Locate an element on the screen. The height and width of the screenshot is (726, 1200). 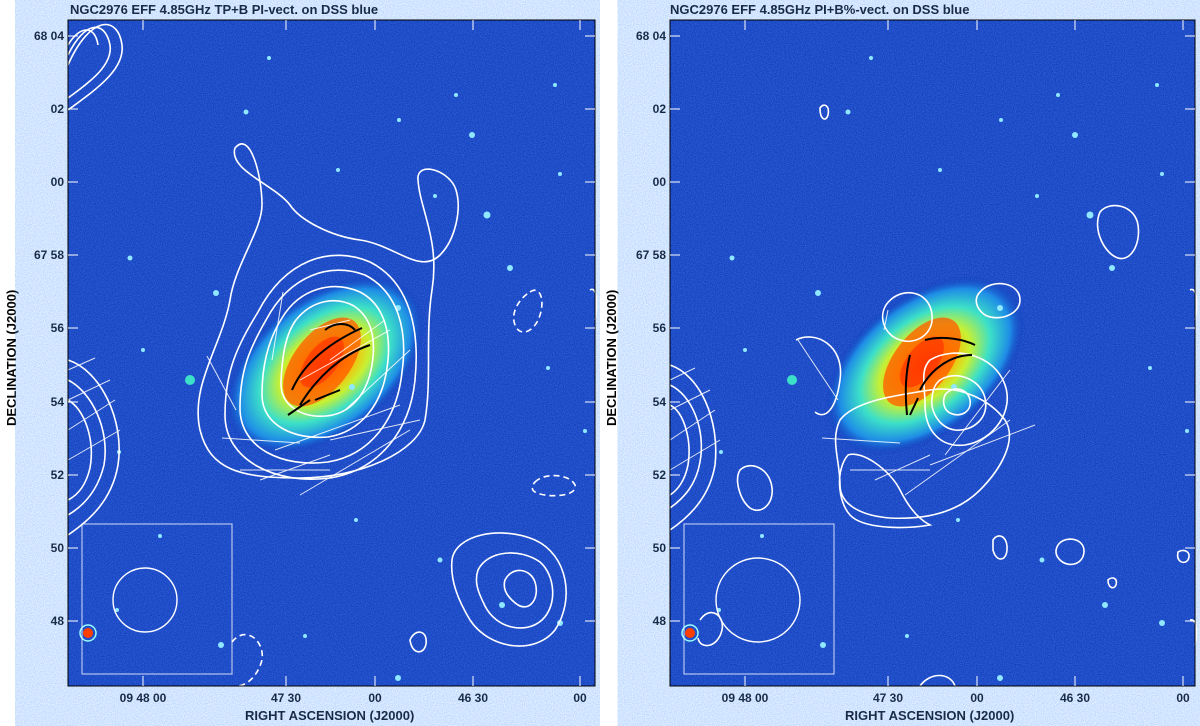
left-ytick-label: 48 is located at coordinates (57, 621).